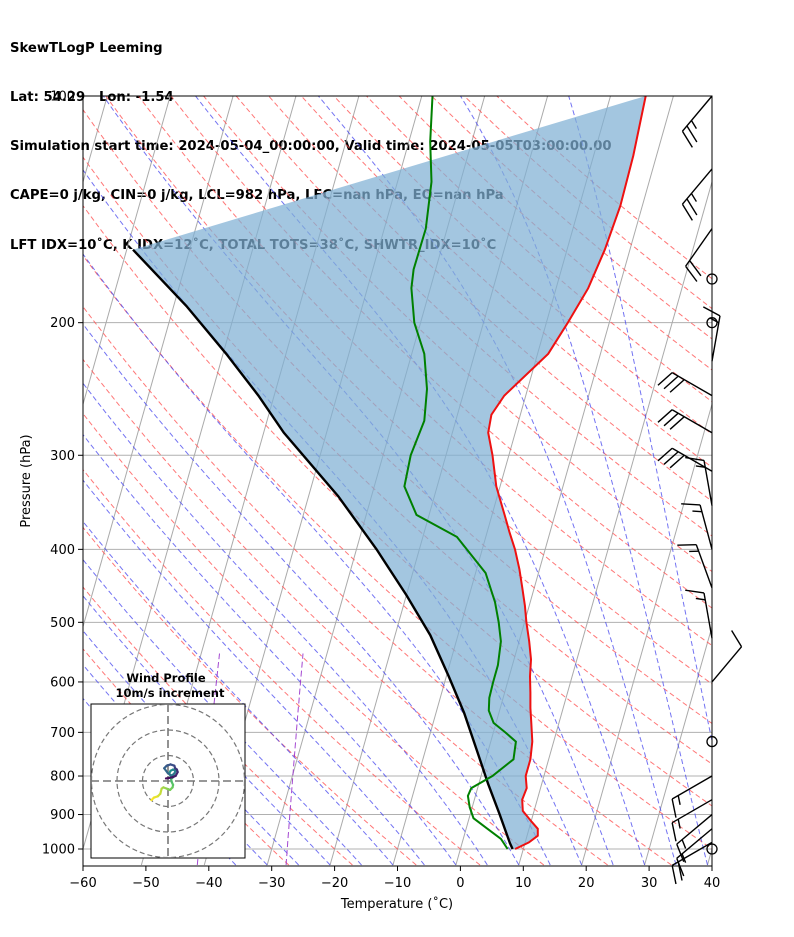 This screenshot has height=937, width=794. I want to click on x-tick-label: 10, so click(523, 883).